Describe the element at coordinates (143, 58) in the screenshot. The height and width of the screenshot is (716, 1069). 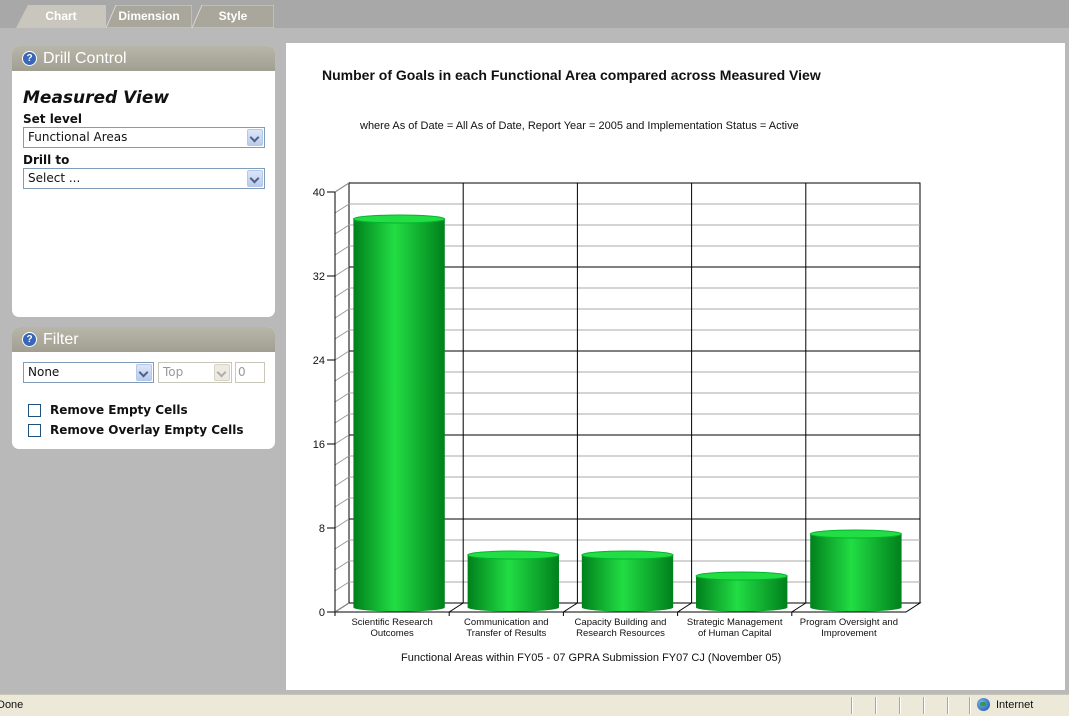
I see `drill-control-header: ? Drill Control` at that location.